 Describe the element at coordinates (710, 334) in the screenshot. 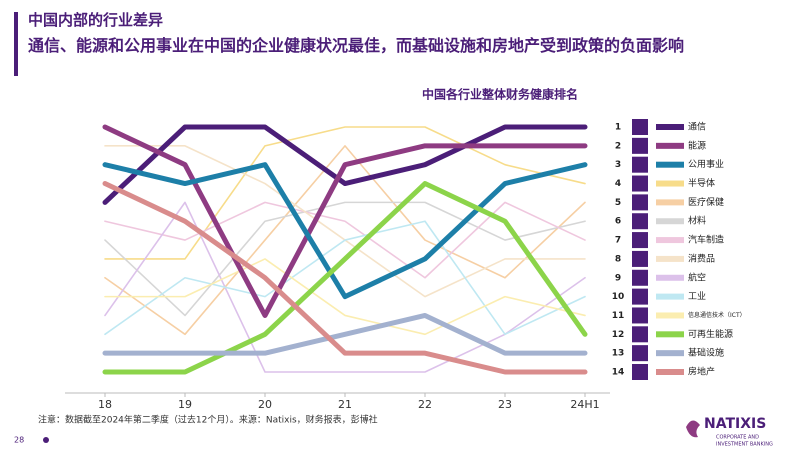

I see `legend-label: 可再生能源` at that location.